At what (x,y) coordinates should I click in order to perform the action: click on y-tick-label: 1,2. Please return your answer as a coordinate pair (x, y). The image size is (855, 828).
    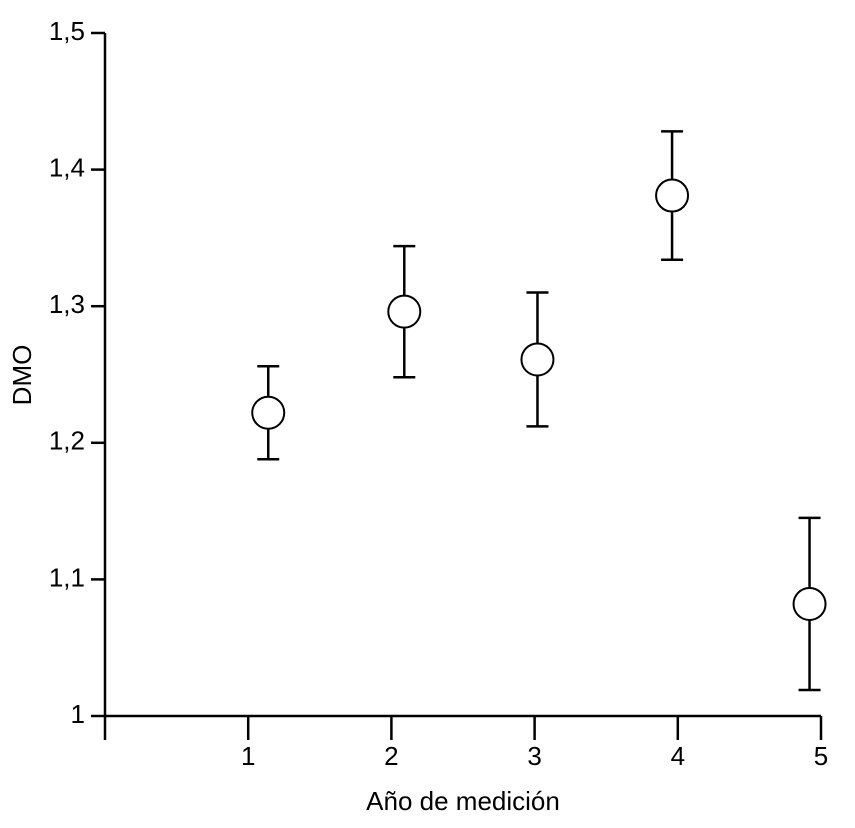
    Looking at the image, I should click on (67, 441).